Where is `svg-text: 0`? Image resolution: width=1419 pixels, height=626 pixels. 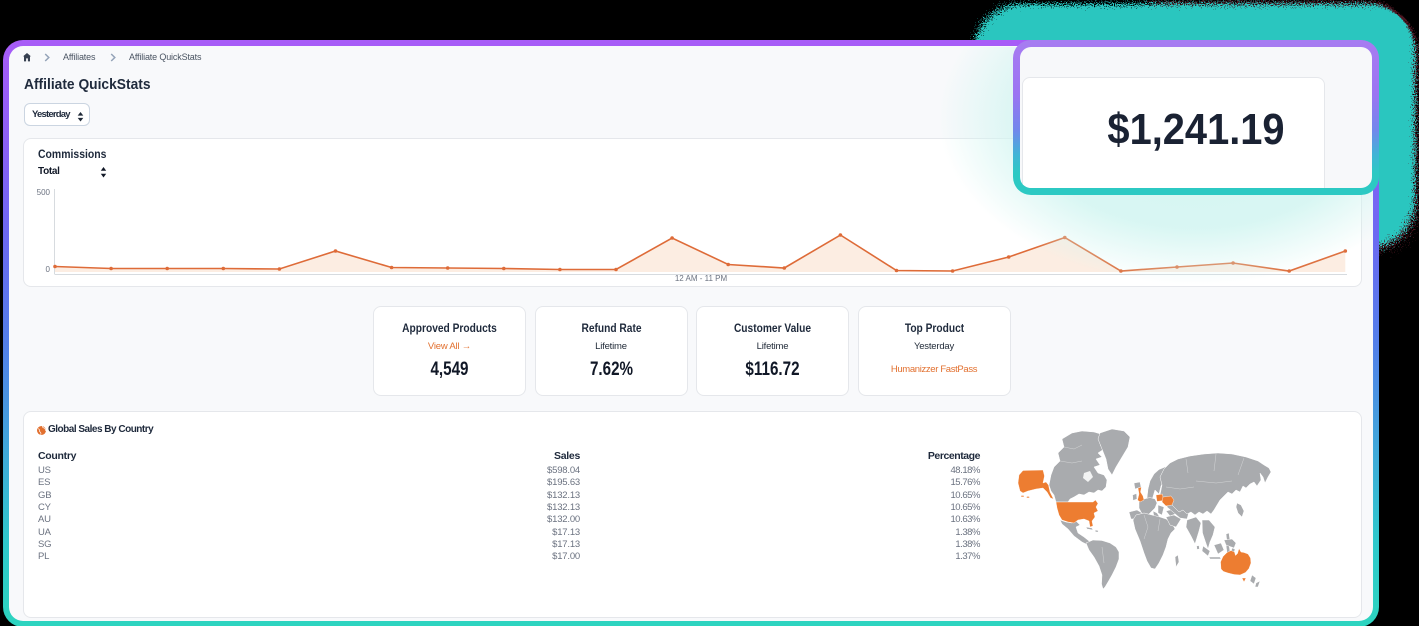
svg-text: 0 is located at coordinates (48, 269).